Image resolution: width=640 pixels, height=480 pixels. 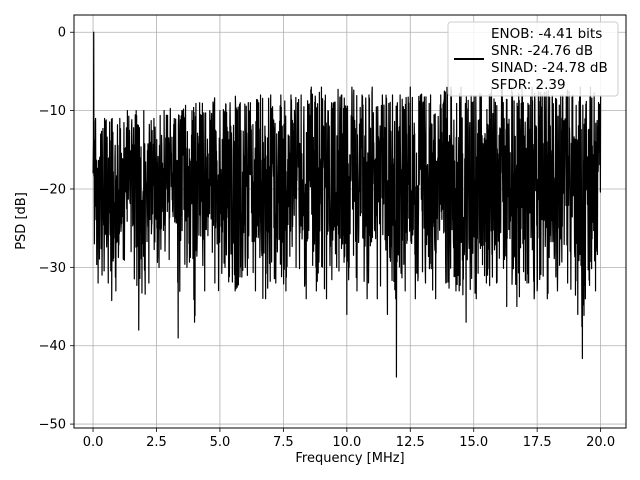 What do you see at coordinates (52, 346) in the screenshot?
I see `y-tick-label: −40` at bounding box center [52, 346].